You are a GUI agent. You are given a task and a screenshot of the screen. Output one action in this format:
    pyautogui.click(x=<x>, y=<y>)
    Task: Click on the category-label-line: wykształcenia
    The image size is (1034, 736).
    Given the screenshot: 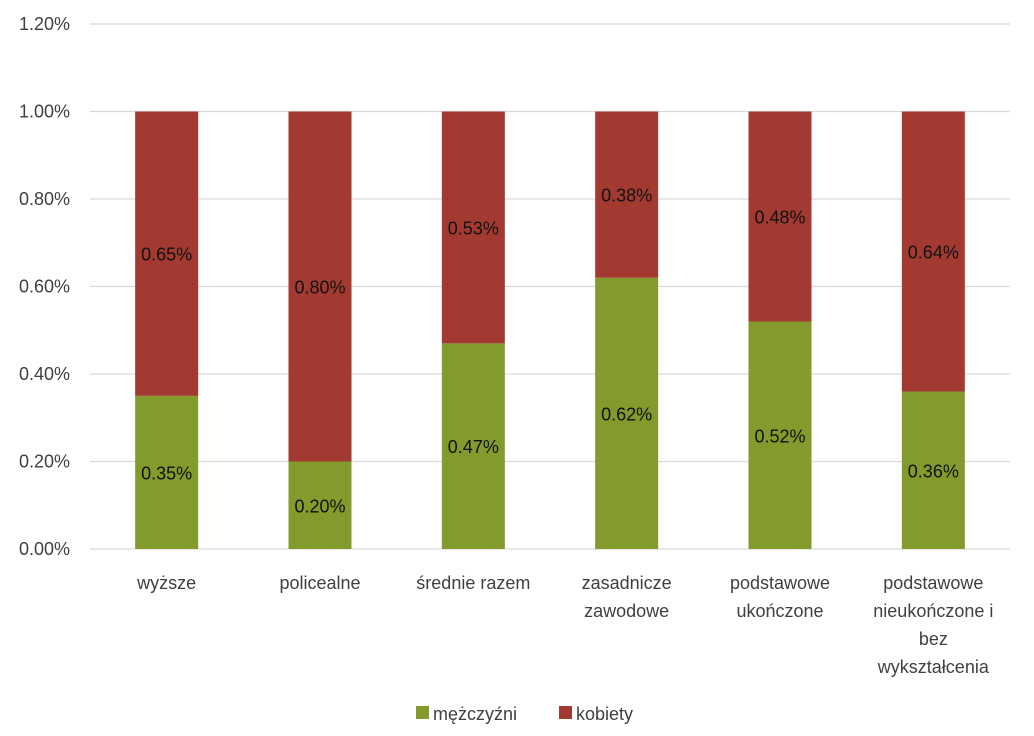 What is the action you would take?
    pyautogui.click(x=933, y=667)
    